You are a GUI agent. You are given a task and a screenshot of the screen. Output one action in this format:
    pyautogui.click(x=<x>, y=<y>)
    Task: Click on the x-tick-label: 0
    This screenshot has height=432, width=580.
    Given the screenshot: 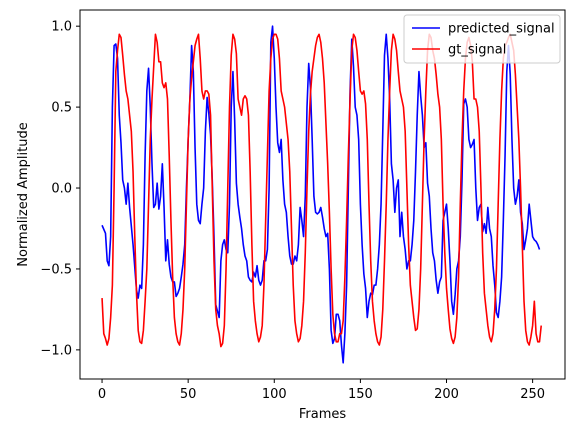 What is the action you would take?
    pyautogui.click(x=102, y=394)
    